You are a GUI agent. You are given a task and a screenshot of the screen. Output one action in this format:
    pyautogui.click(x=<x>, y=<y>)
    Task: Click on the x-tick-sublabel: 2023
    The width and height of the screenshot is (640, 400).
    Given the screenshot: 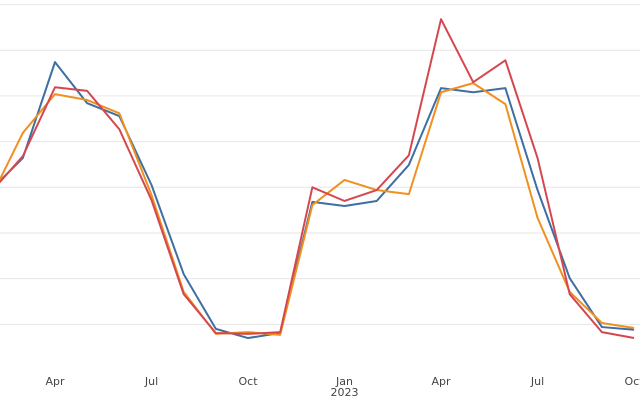 What is the action you would take?
    pyautogui.click(x=345, y=392)
    